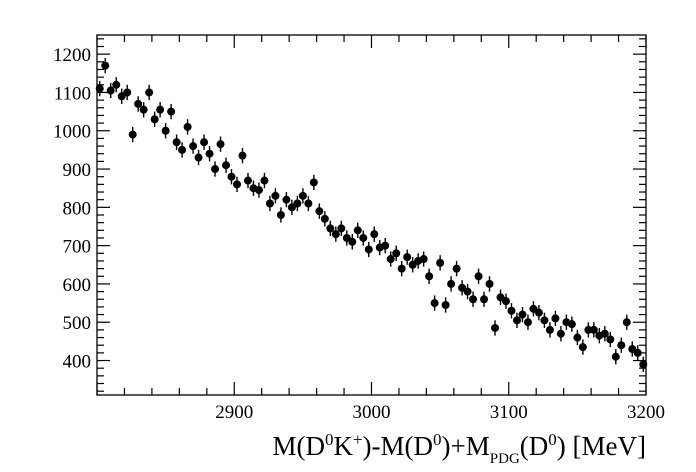 The image size is (696, 472). What do you see at coordinates (72, 132) in the screenshot?
I see `y-tick-label: 1000` at bounding box center [72, 132].